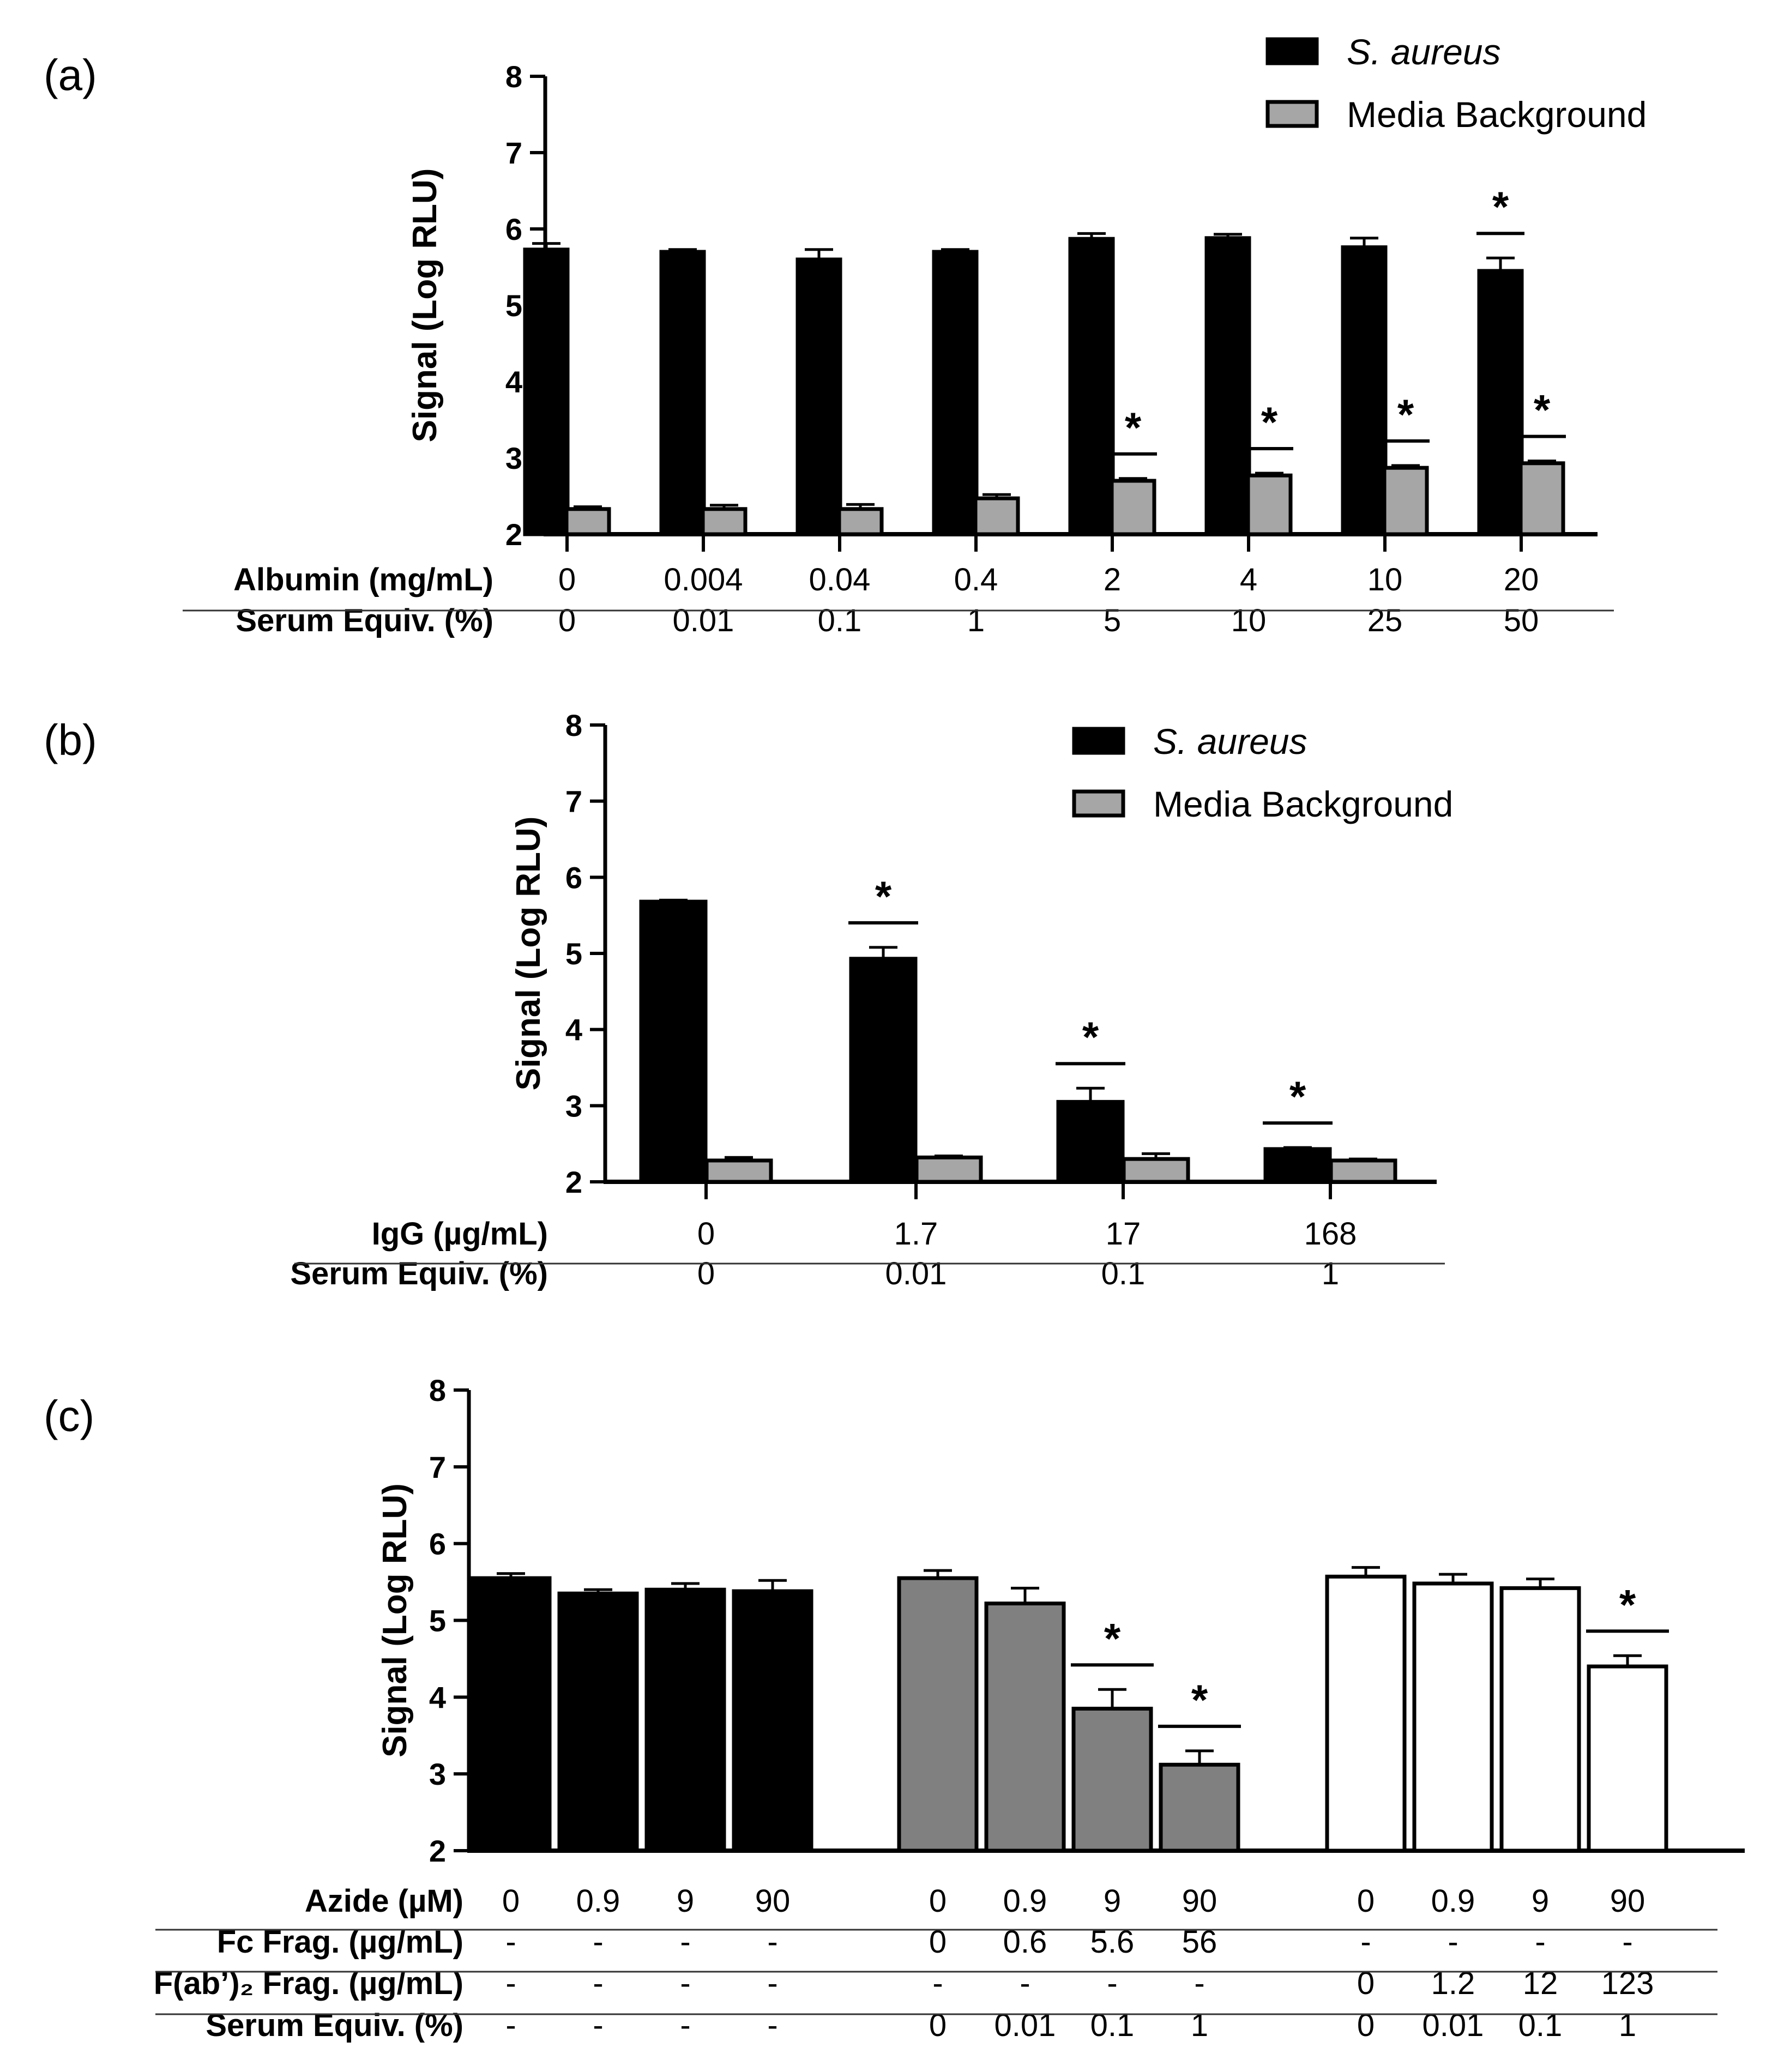 Image resolution: width=1766 pixels, height=2072 pixels. What do you see at coordinates (1385, 620) in the screenshot?
I see `table-cell: 25` at bounding box center [1385, 620].